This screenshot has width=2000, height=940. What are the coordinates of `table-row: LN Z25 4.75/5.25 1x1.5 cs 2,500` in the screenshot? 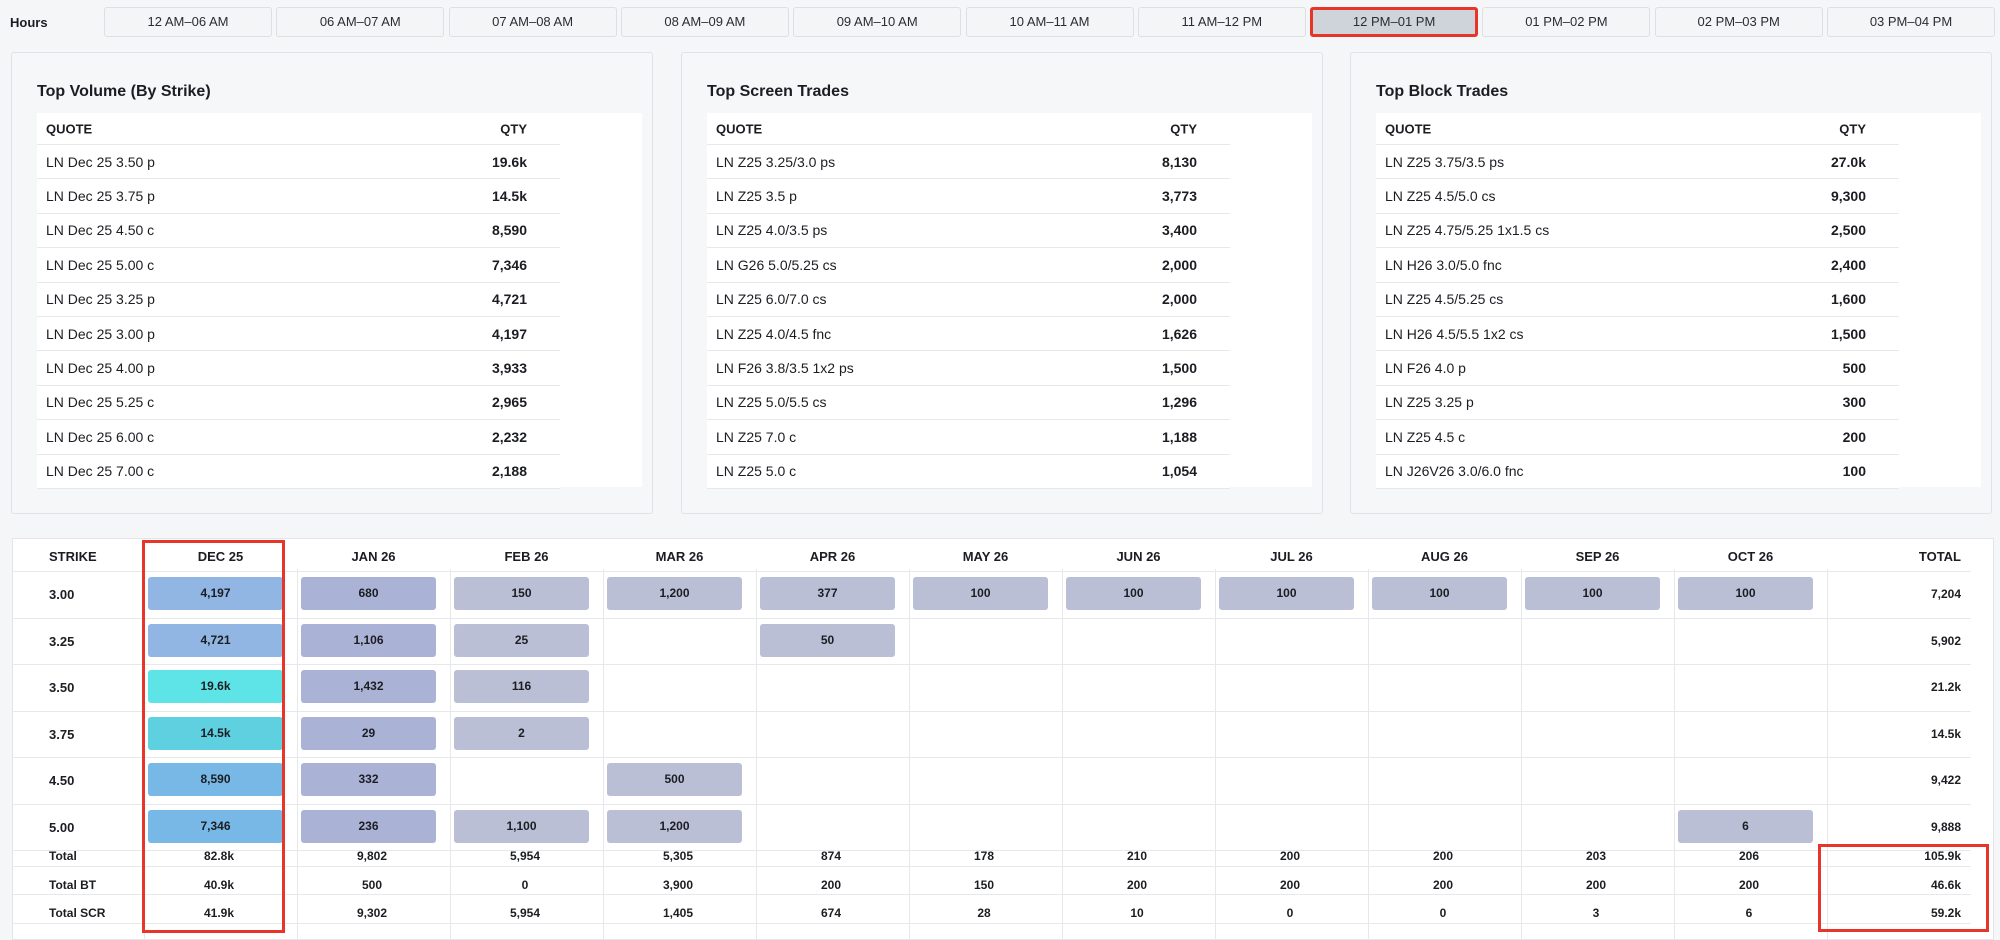 It's located at (1637, 231).